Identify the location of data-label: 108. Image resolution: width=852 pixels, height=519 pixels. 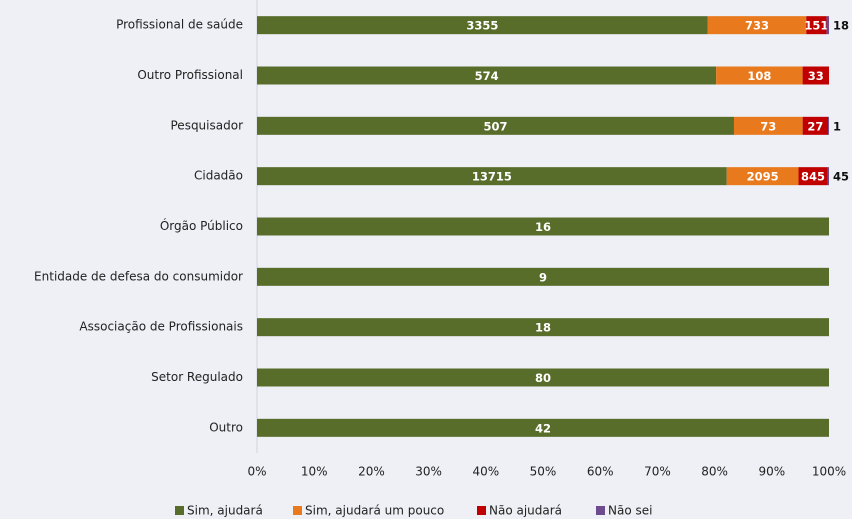
(759, 76).